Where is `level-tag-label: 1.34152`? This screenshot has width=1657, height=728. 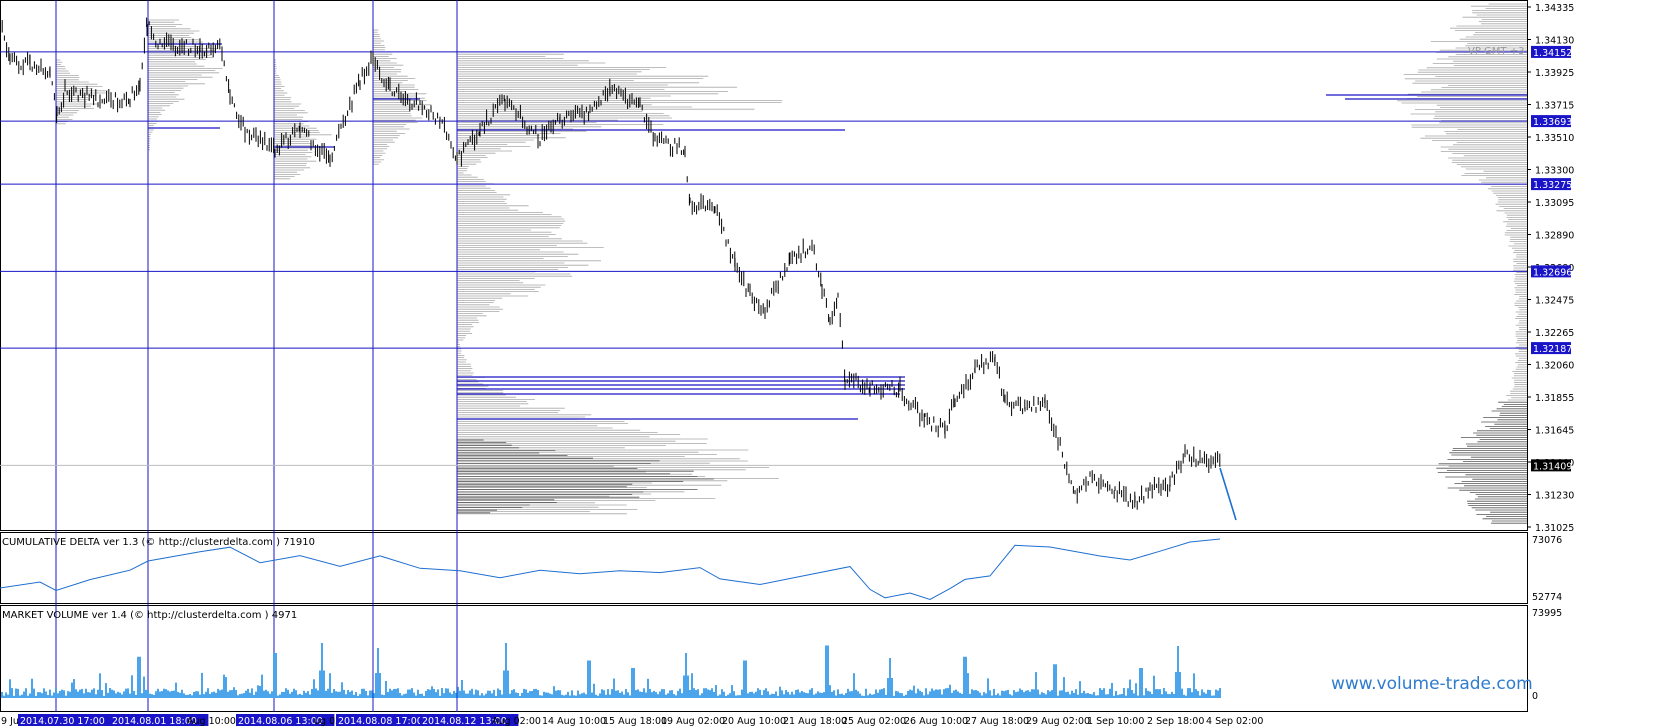 level-tag-label: 1.34152 is located at coordinates (1552, 53).